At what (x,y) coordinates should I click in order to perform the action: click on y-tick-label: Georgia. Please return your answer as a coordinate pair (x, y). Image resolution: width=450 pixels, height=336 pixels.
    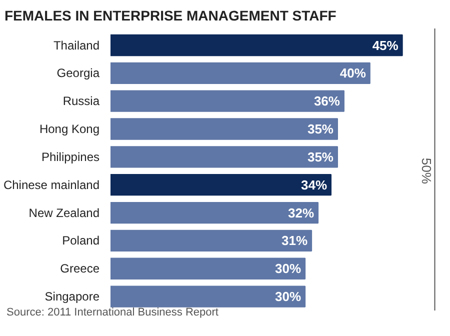
    Looking at the image, I should click on (78, 73).